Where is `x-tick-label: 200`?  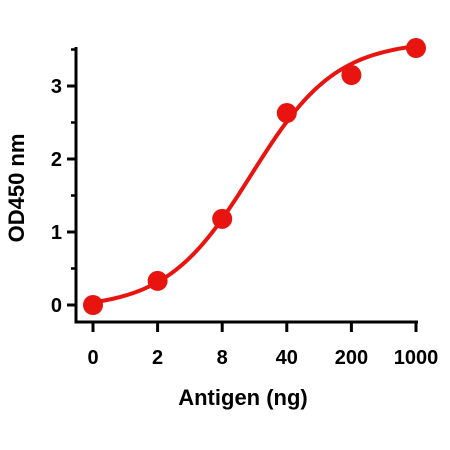
x-tick-label: 200 is located at coordinates (351, 358).